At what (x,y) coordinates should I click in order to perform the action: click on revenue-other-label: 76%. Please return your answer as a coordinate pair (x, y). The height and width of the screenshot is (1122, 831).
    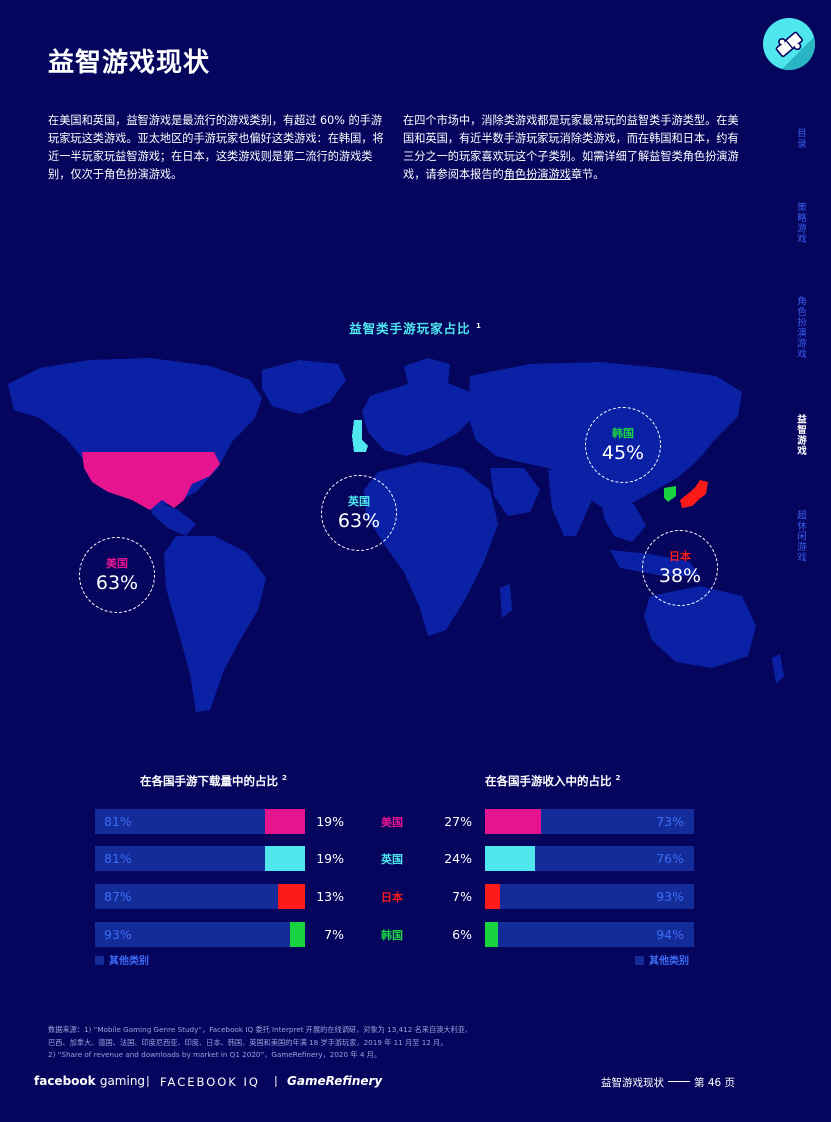
    Looking at the image, I should click on (670, 858).